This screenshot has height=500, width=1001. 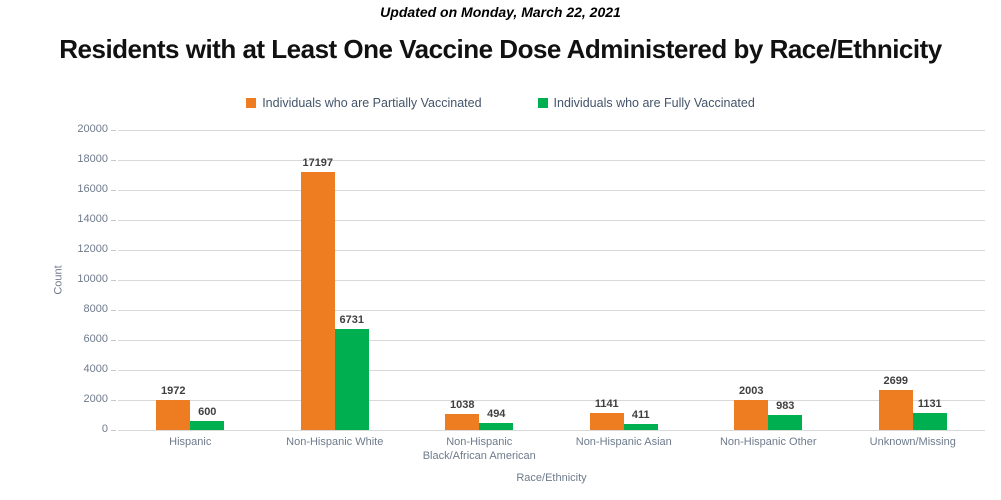 I want to click on bar-column: 600, so click(x=207, y=280).